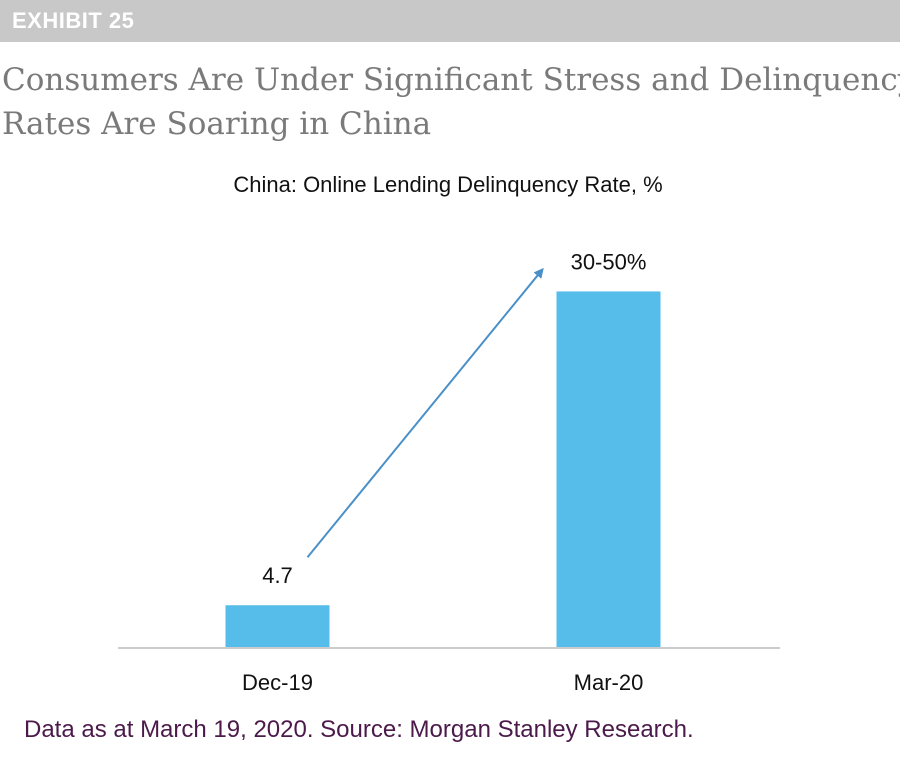  I want to click on headline-line-2: Rates Are Soaring in China, so click(217, 124).